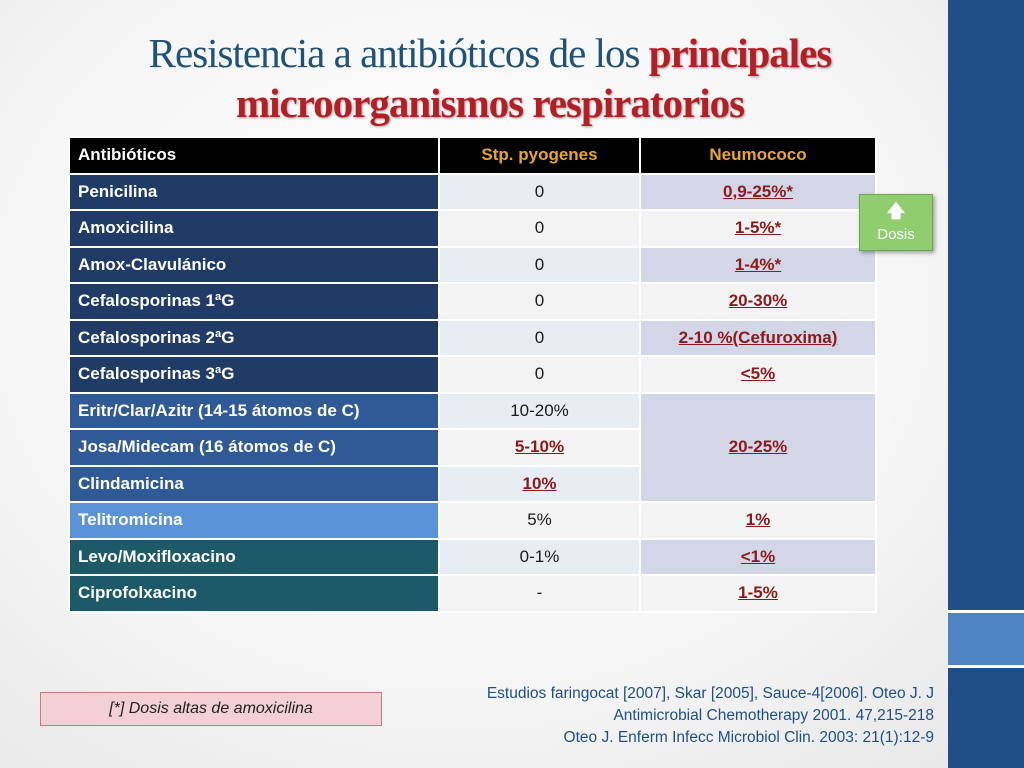  I want to click on right-decorative-band, so click(986, 384).